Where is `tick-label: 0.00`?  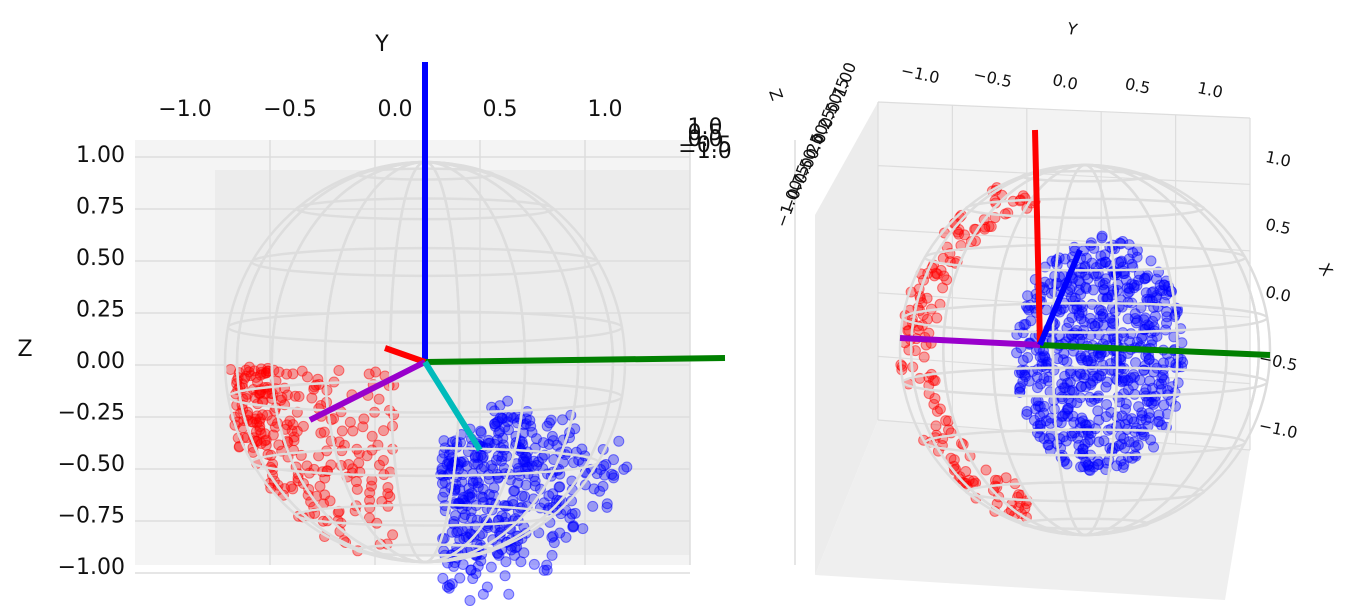
tick-label: 0.00 is located at coordinates (100, 361).